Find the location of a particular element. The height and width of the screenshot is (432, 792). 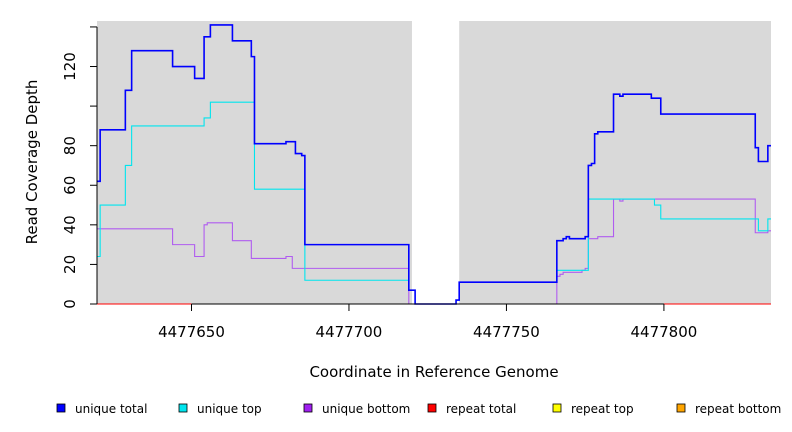

y-tick-label: 0 is located at coordinates (70, 304).